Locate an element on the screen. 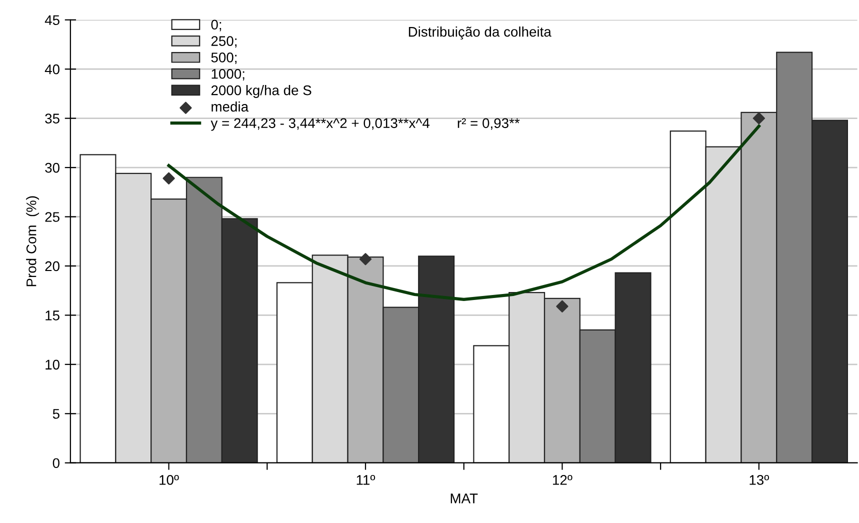  chart-title: Distribuição da colheita is located at coordinates (480, 33).